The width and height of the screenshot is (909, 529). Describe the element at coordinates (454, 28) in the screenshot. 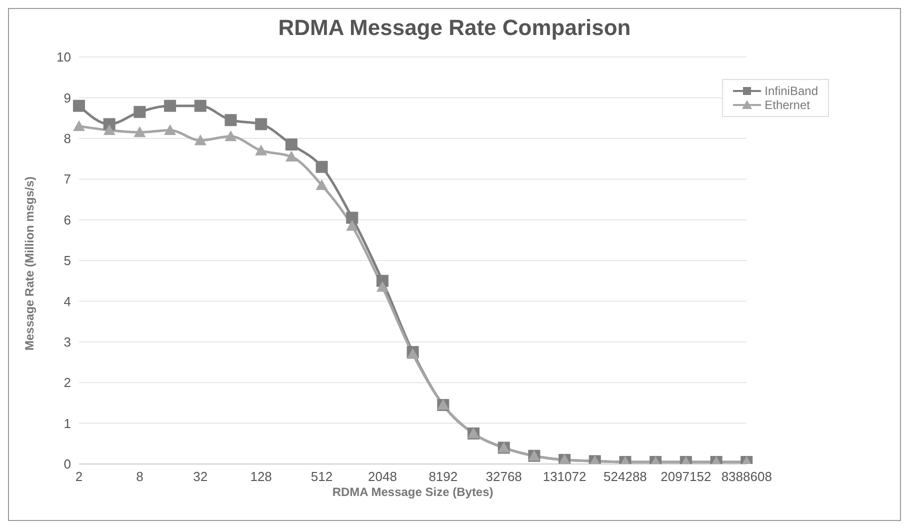

I see `chart-title: RDMA Message Rate Comparison` at that location.